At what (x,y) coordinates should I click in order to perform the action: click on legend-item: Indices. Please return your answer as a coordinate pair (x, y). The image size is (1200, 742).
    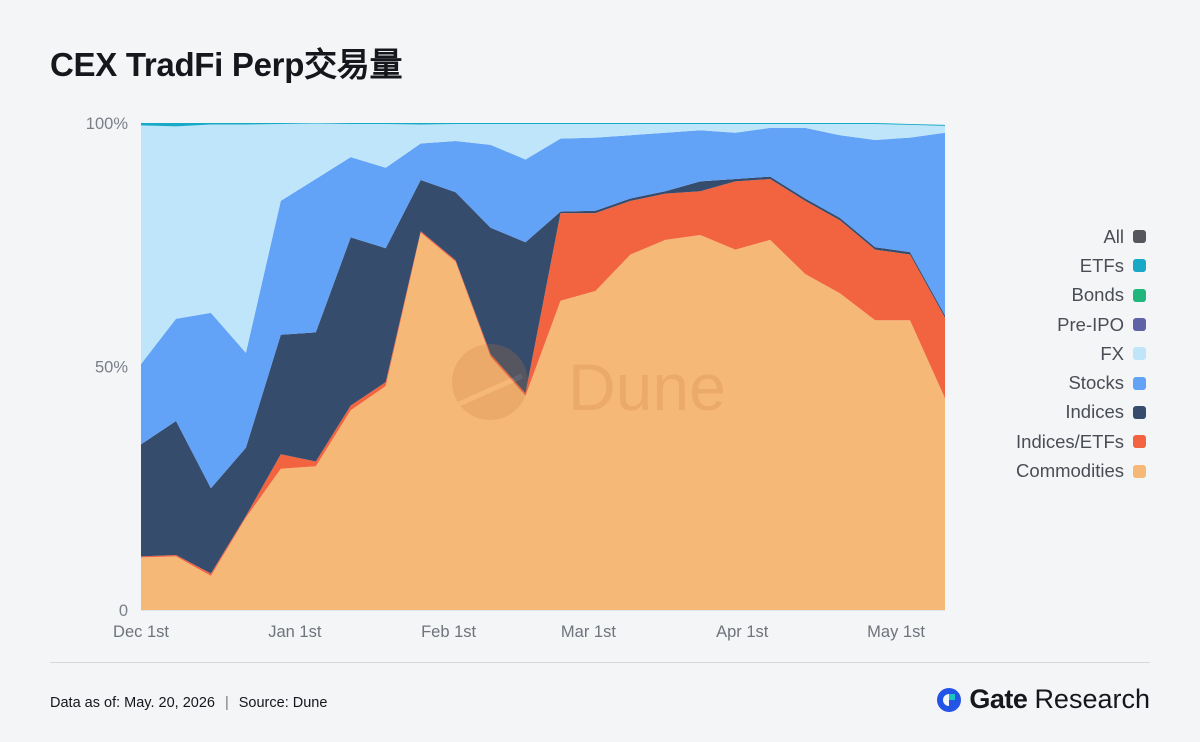
    Looking at the image, I should click on (1063, 412).